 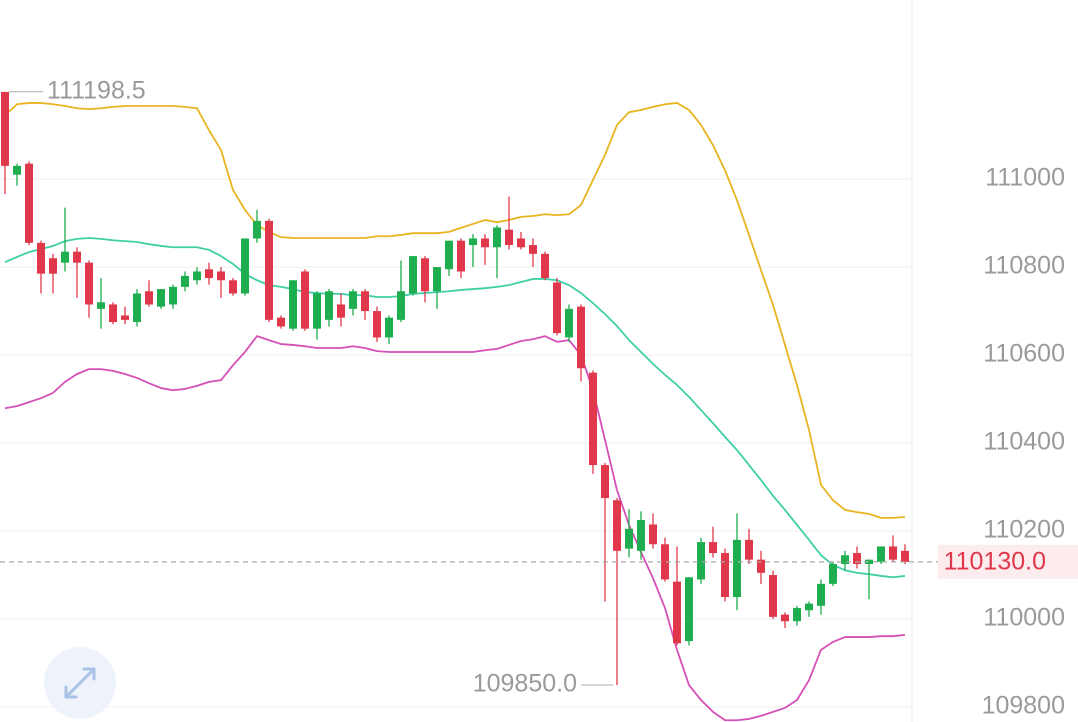 What do you see at coordinates (995, 561) in the screenshot?
I see `last-price-label: 110130.0` at bounding box center [995, 561].